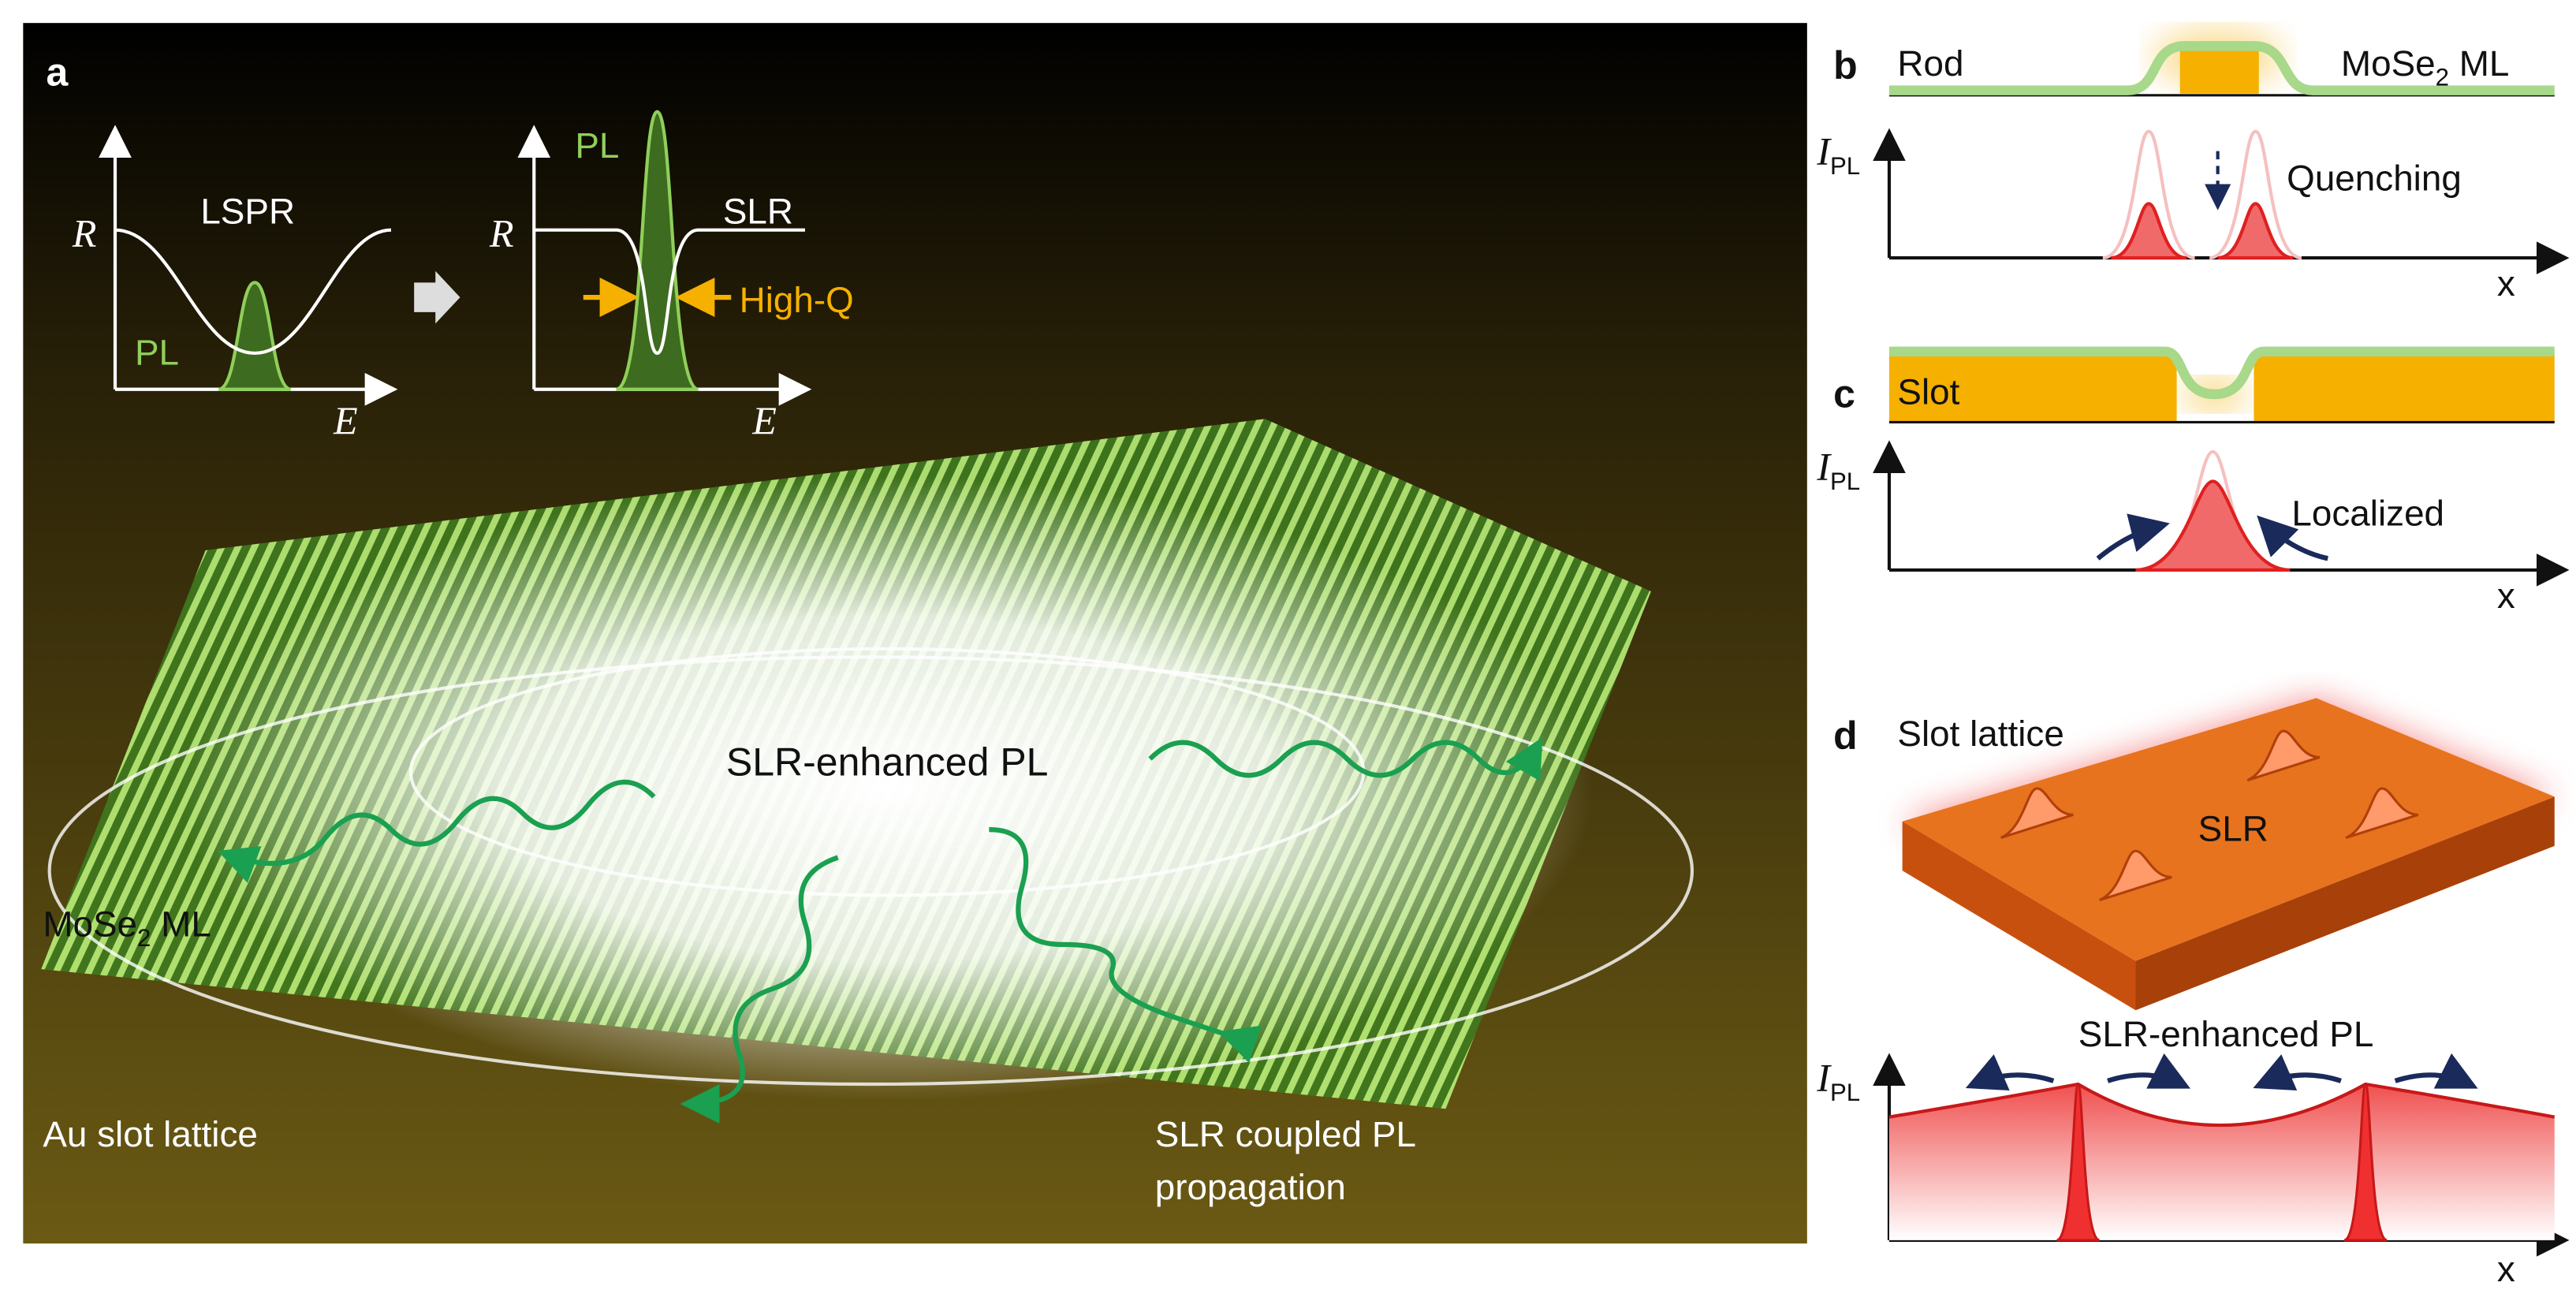 The width and height of the screenshot is (2576, 1301). Describe the element at coordinates (2219, 71) in the screenshot. I see `rod` at that location.